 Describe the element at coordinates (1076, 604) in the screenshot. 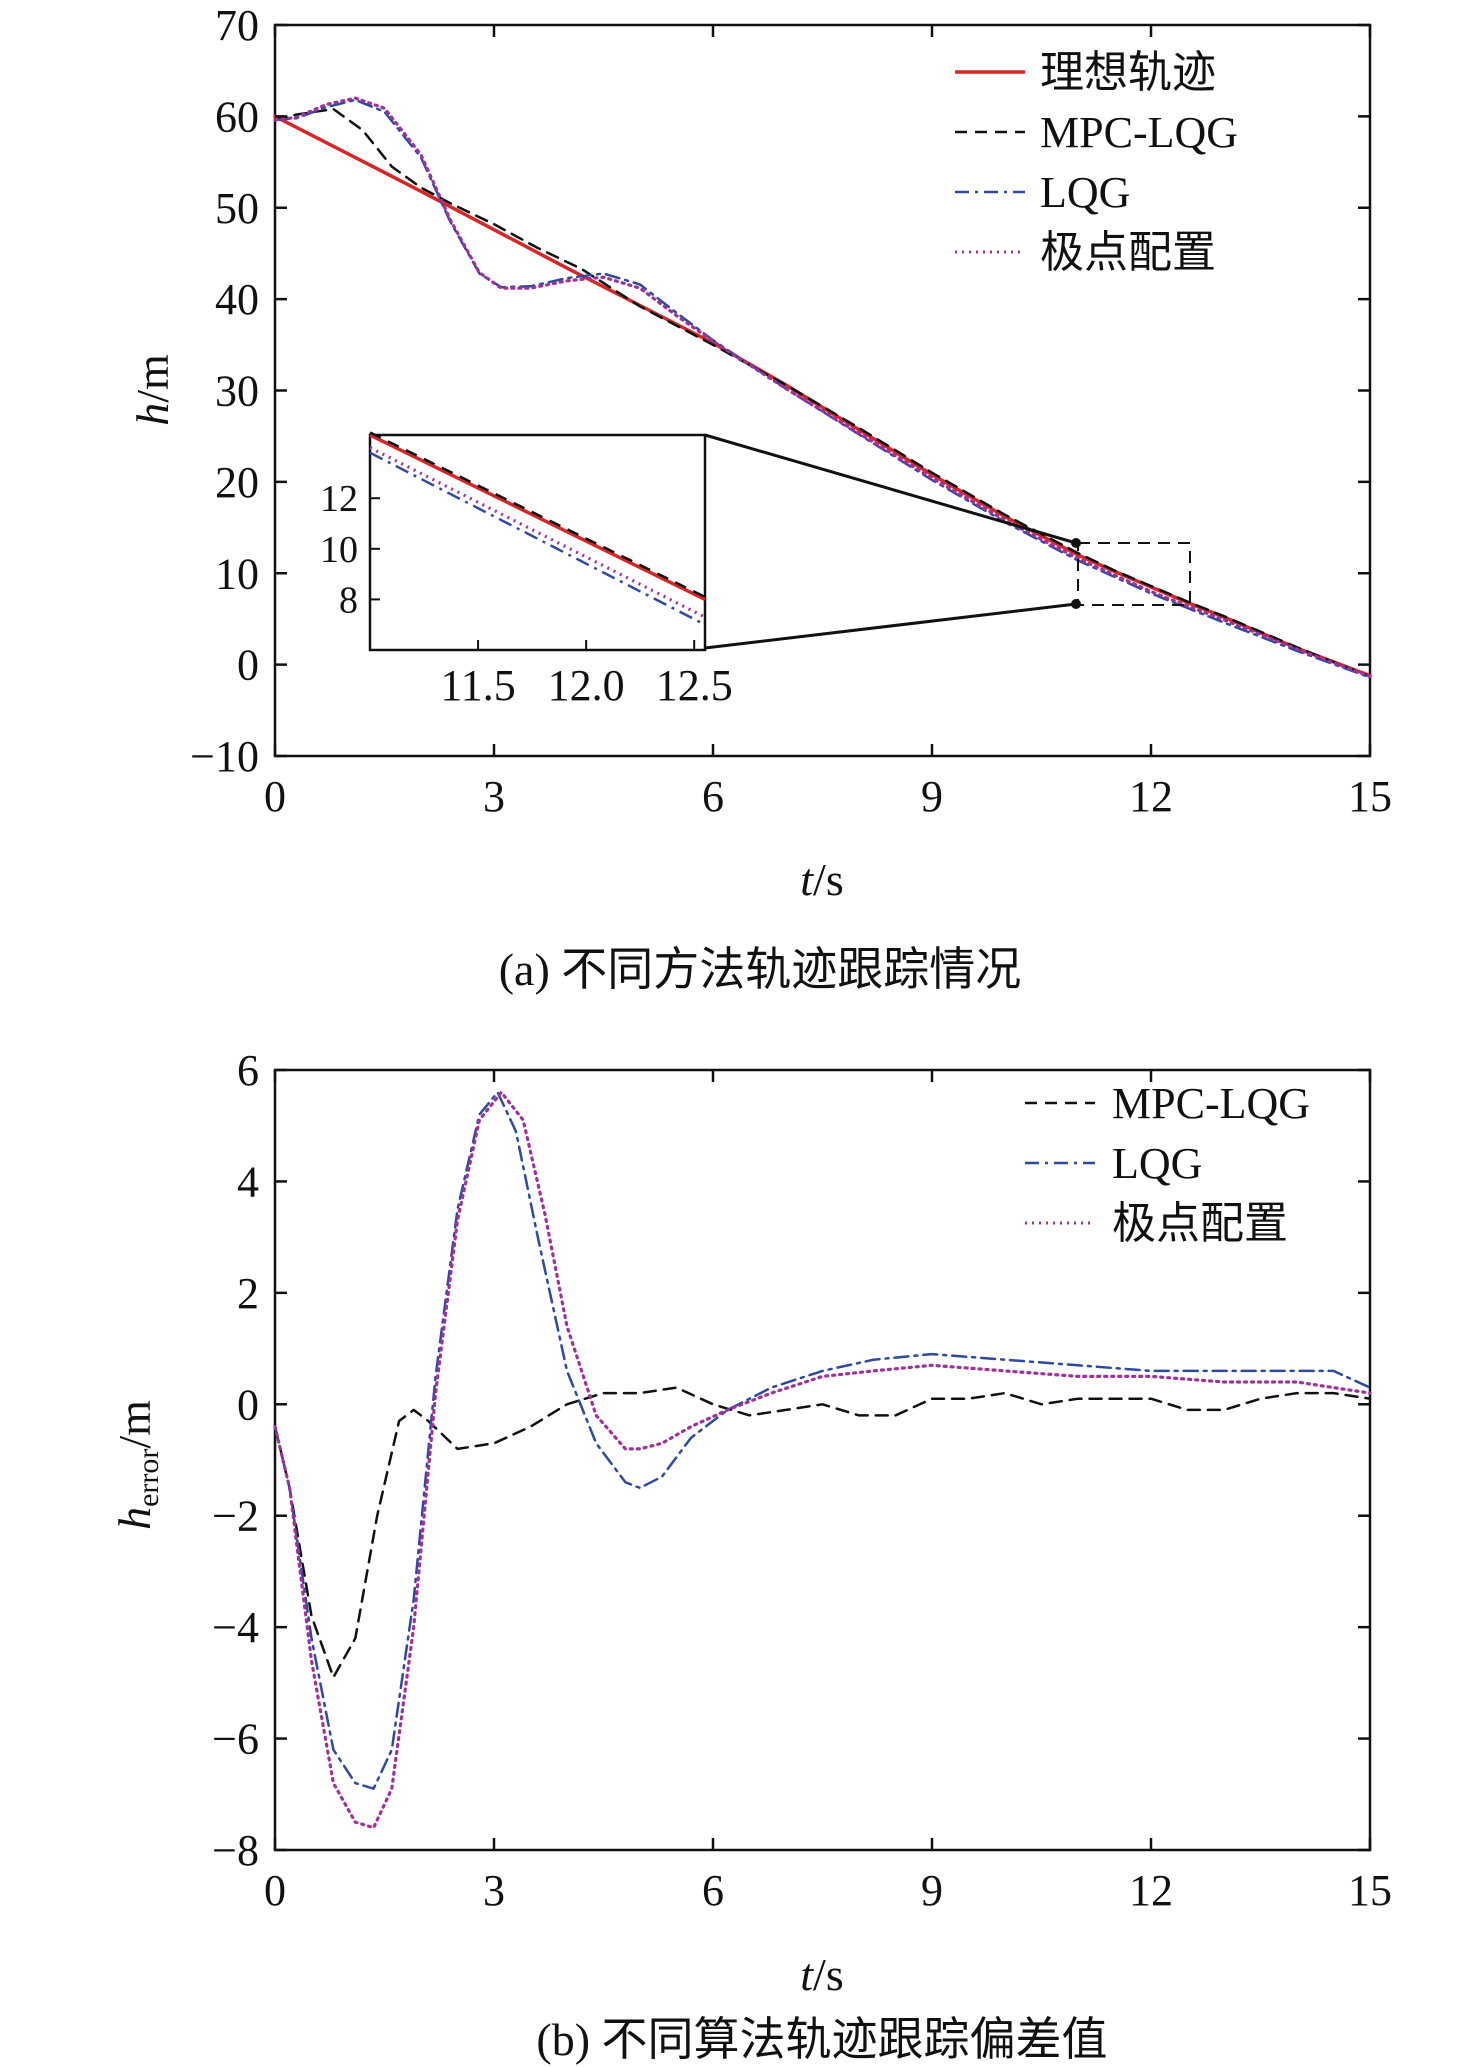

I see `zoom-connector-dot-bottom` at that location.